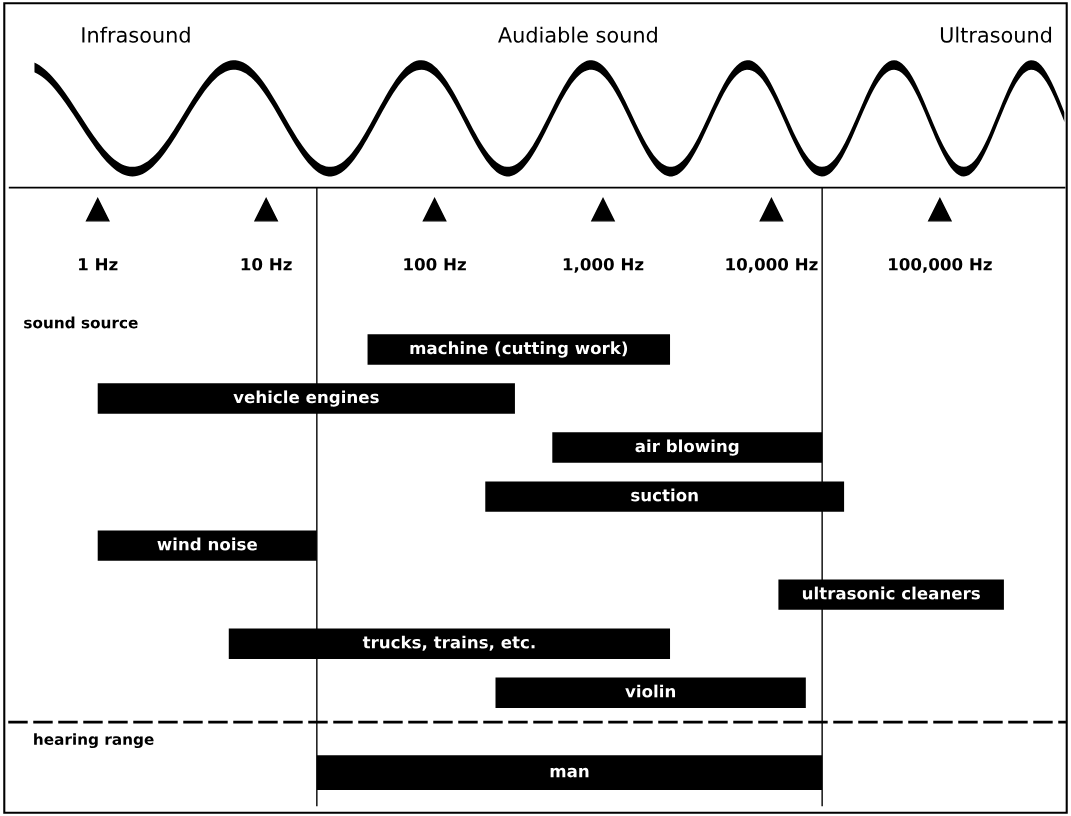 The width and height of the screenshot is (1071, 816). I want to click on y-tick-label: machine (cutting work), so click(519, 349).